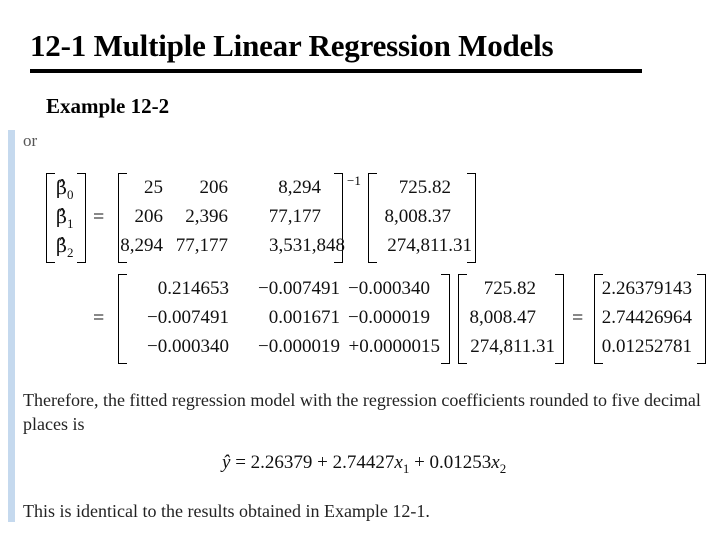  I want to click on xty-cell: 8,008.37, so click(418, 216).